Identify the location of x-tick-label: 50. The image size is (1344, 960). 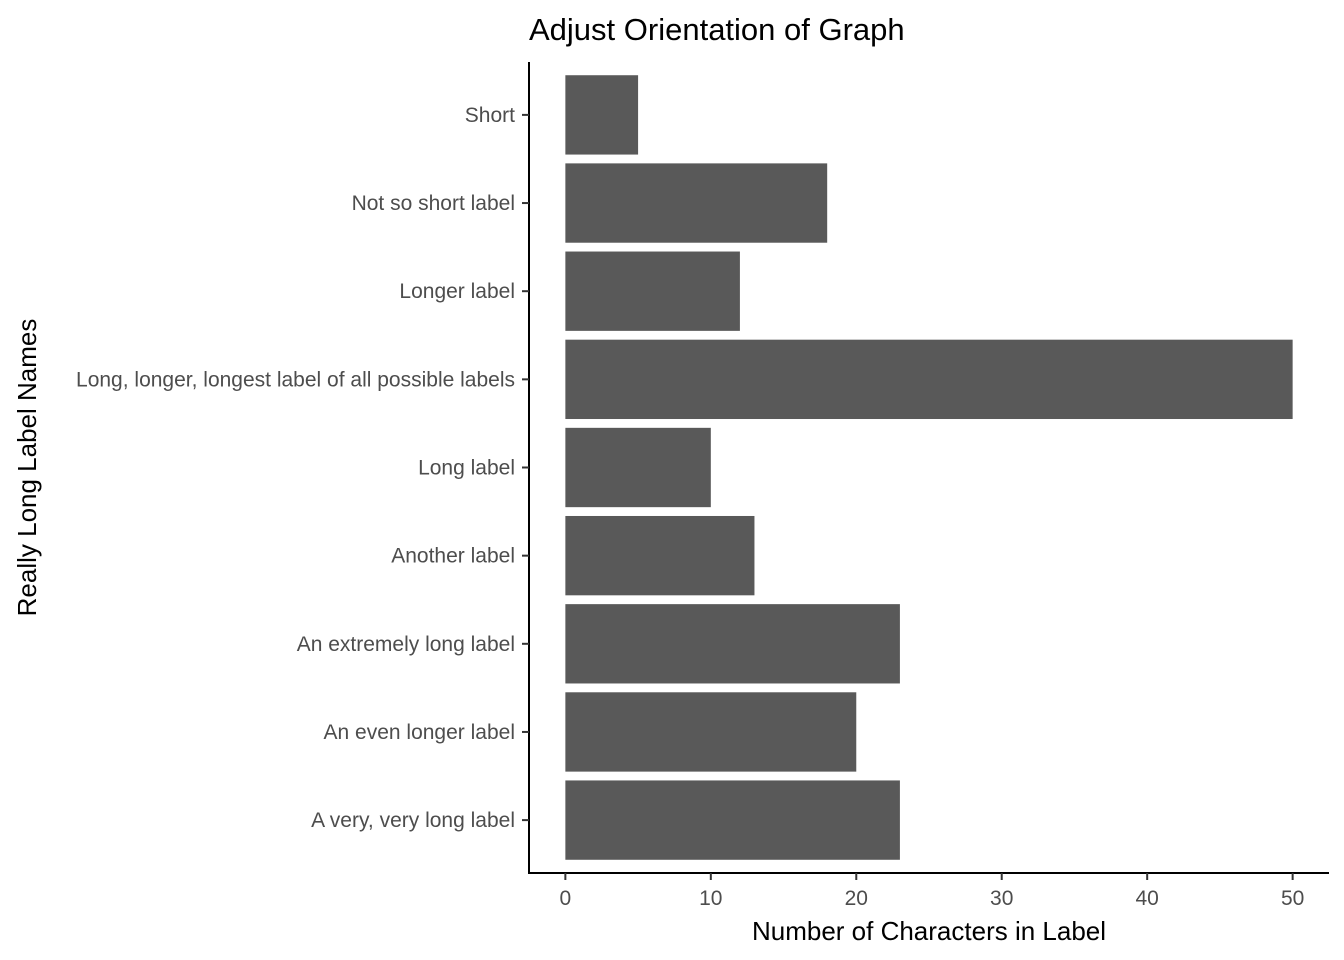
(1292, 898).